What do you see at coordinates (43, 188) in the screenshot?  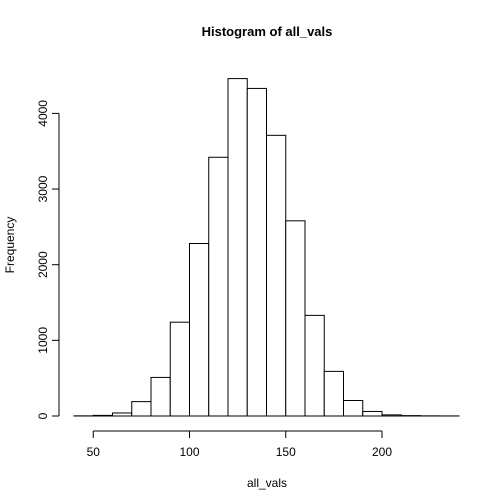 I see `y-tick-label: 3000` at bounding box center [43, 188].